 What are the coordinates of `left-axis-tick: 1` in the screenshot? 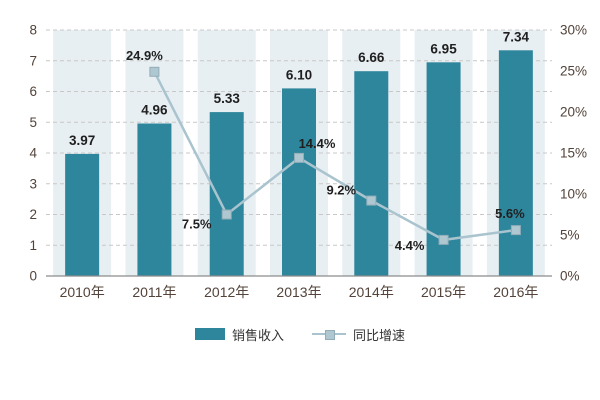 It's located at (33, 245).